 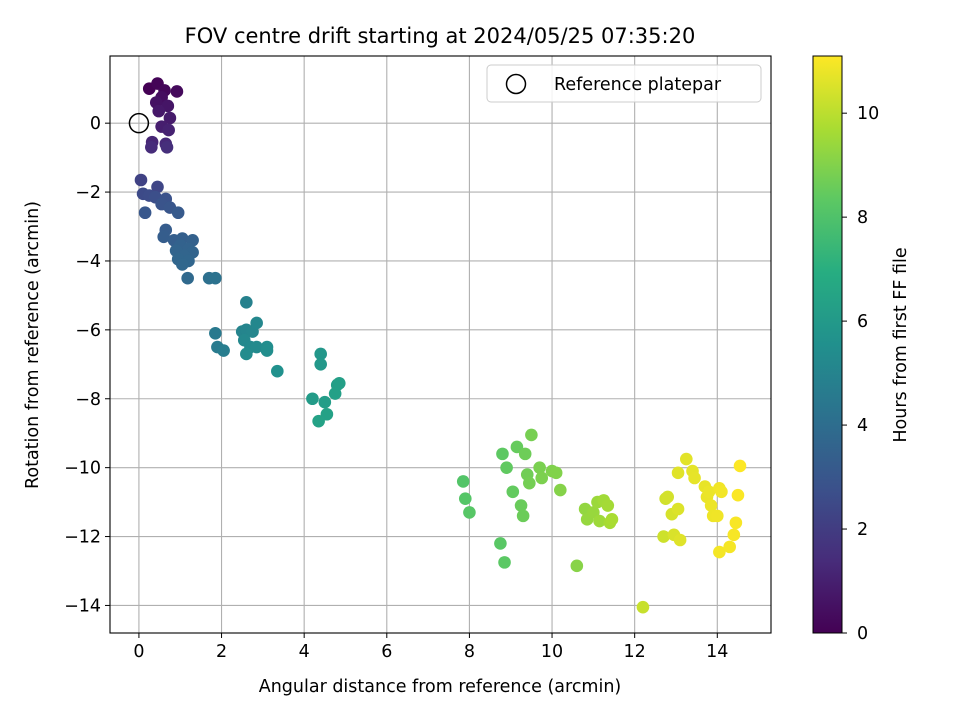 What do you see at coordinates (88, 193) in the screenshot?
I see `y-tick-label: −2` at bounding box center [88, 193].